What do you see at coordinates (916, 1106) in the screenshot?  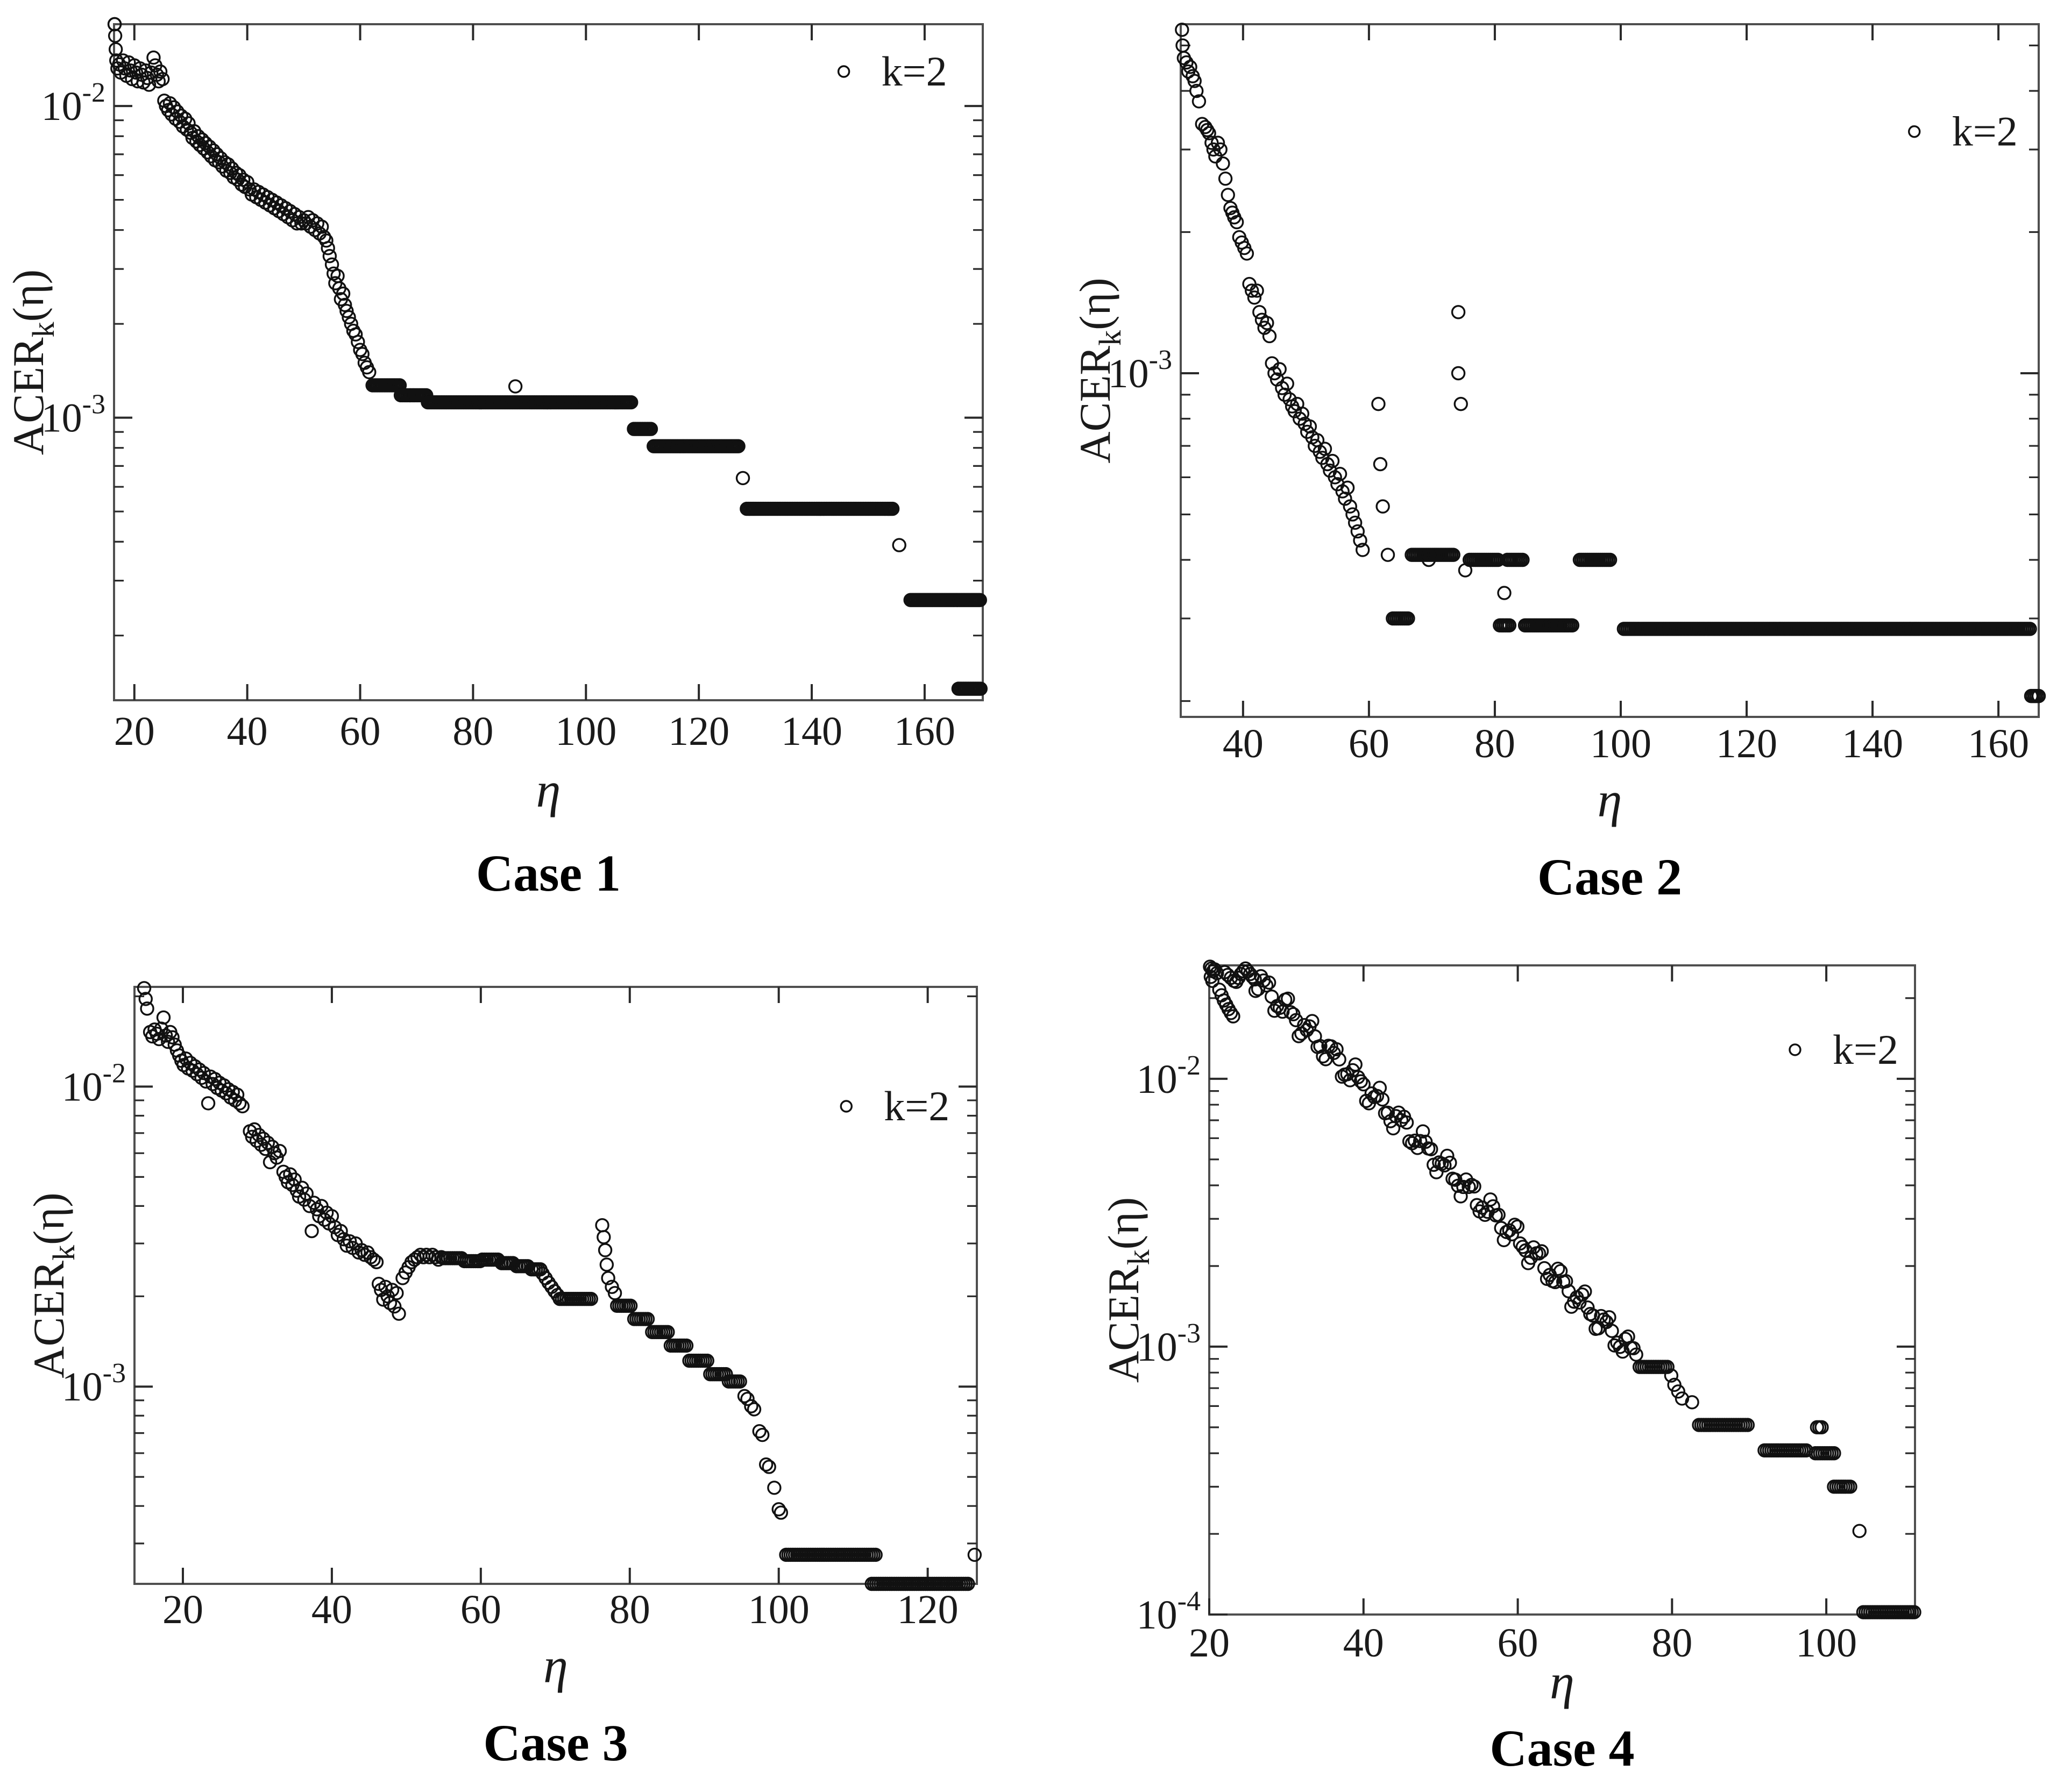 I see `legend-label: k=2` at bounding box center [916, 1106].